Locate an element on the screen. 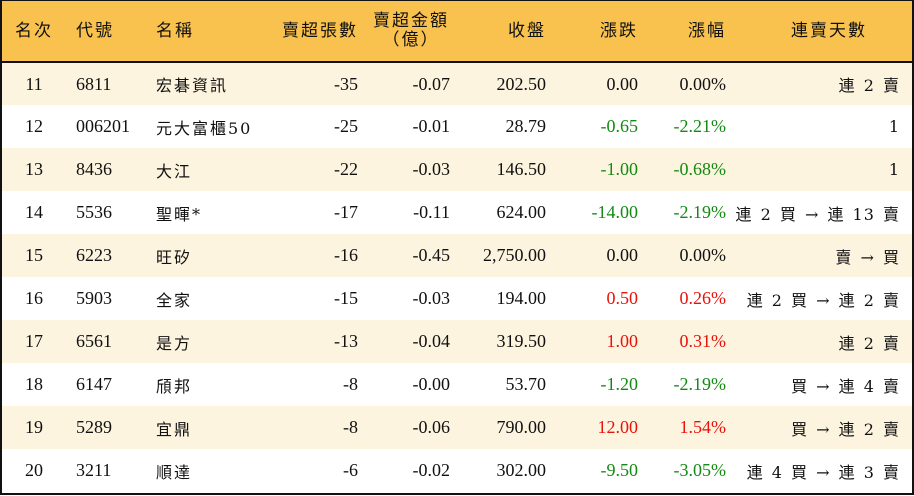  cell-net-sell-lots: -15 is located at coordinates (346, 298).